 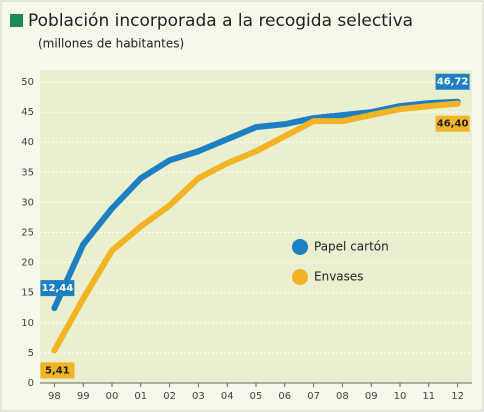 What do you see at coordinates (428, 396) in the screenshot?
I see `x-tick-label: 11` at bounding box center [428, 396].